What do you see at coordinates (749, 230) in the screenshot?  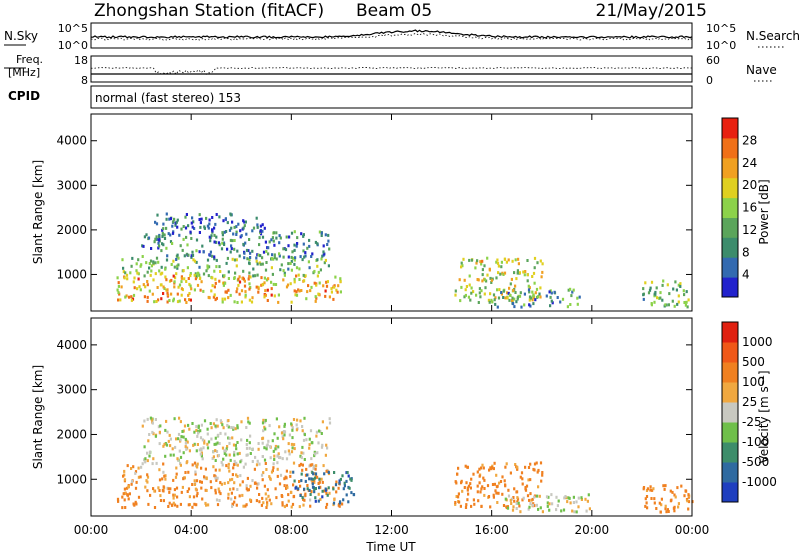 I see `colorbar-tick-label: 12` at bounding box center [749, 230].